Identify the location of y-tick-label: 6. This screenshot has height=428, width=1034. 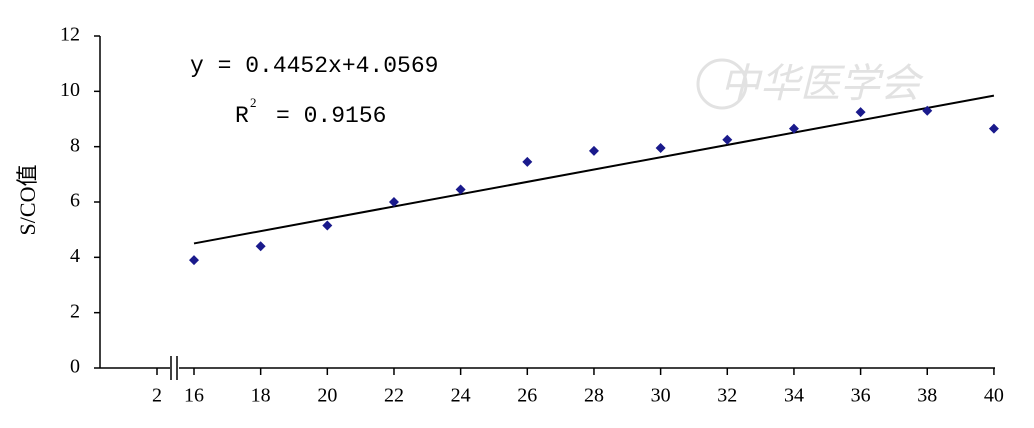
(75, 201).